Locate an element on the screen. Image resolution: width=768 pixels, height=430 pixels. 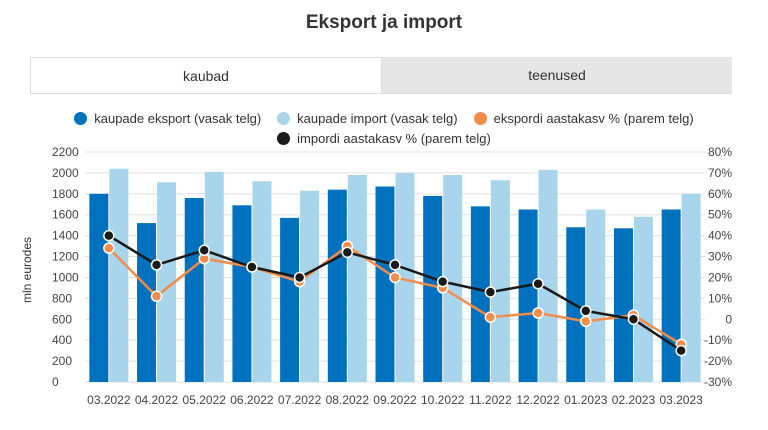
y-tick-label: 1000 is located at coordinates (65, 277).